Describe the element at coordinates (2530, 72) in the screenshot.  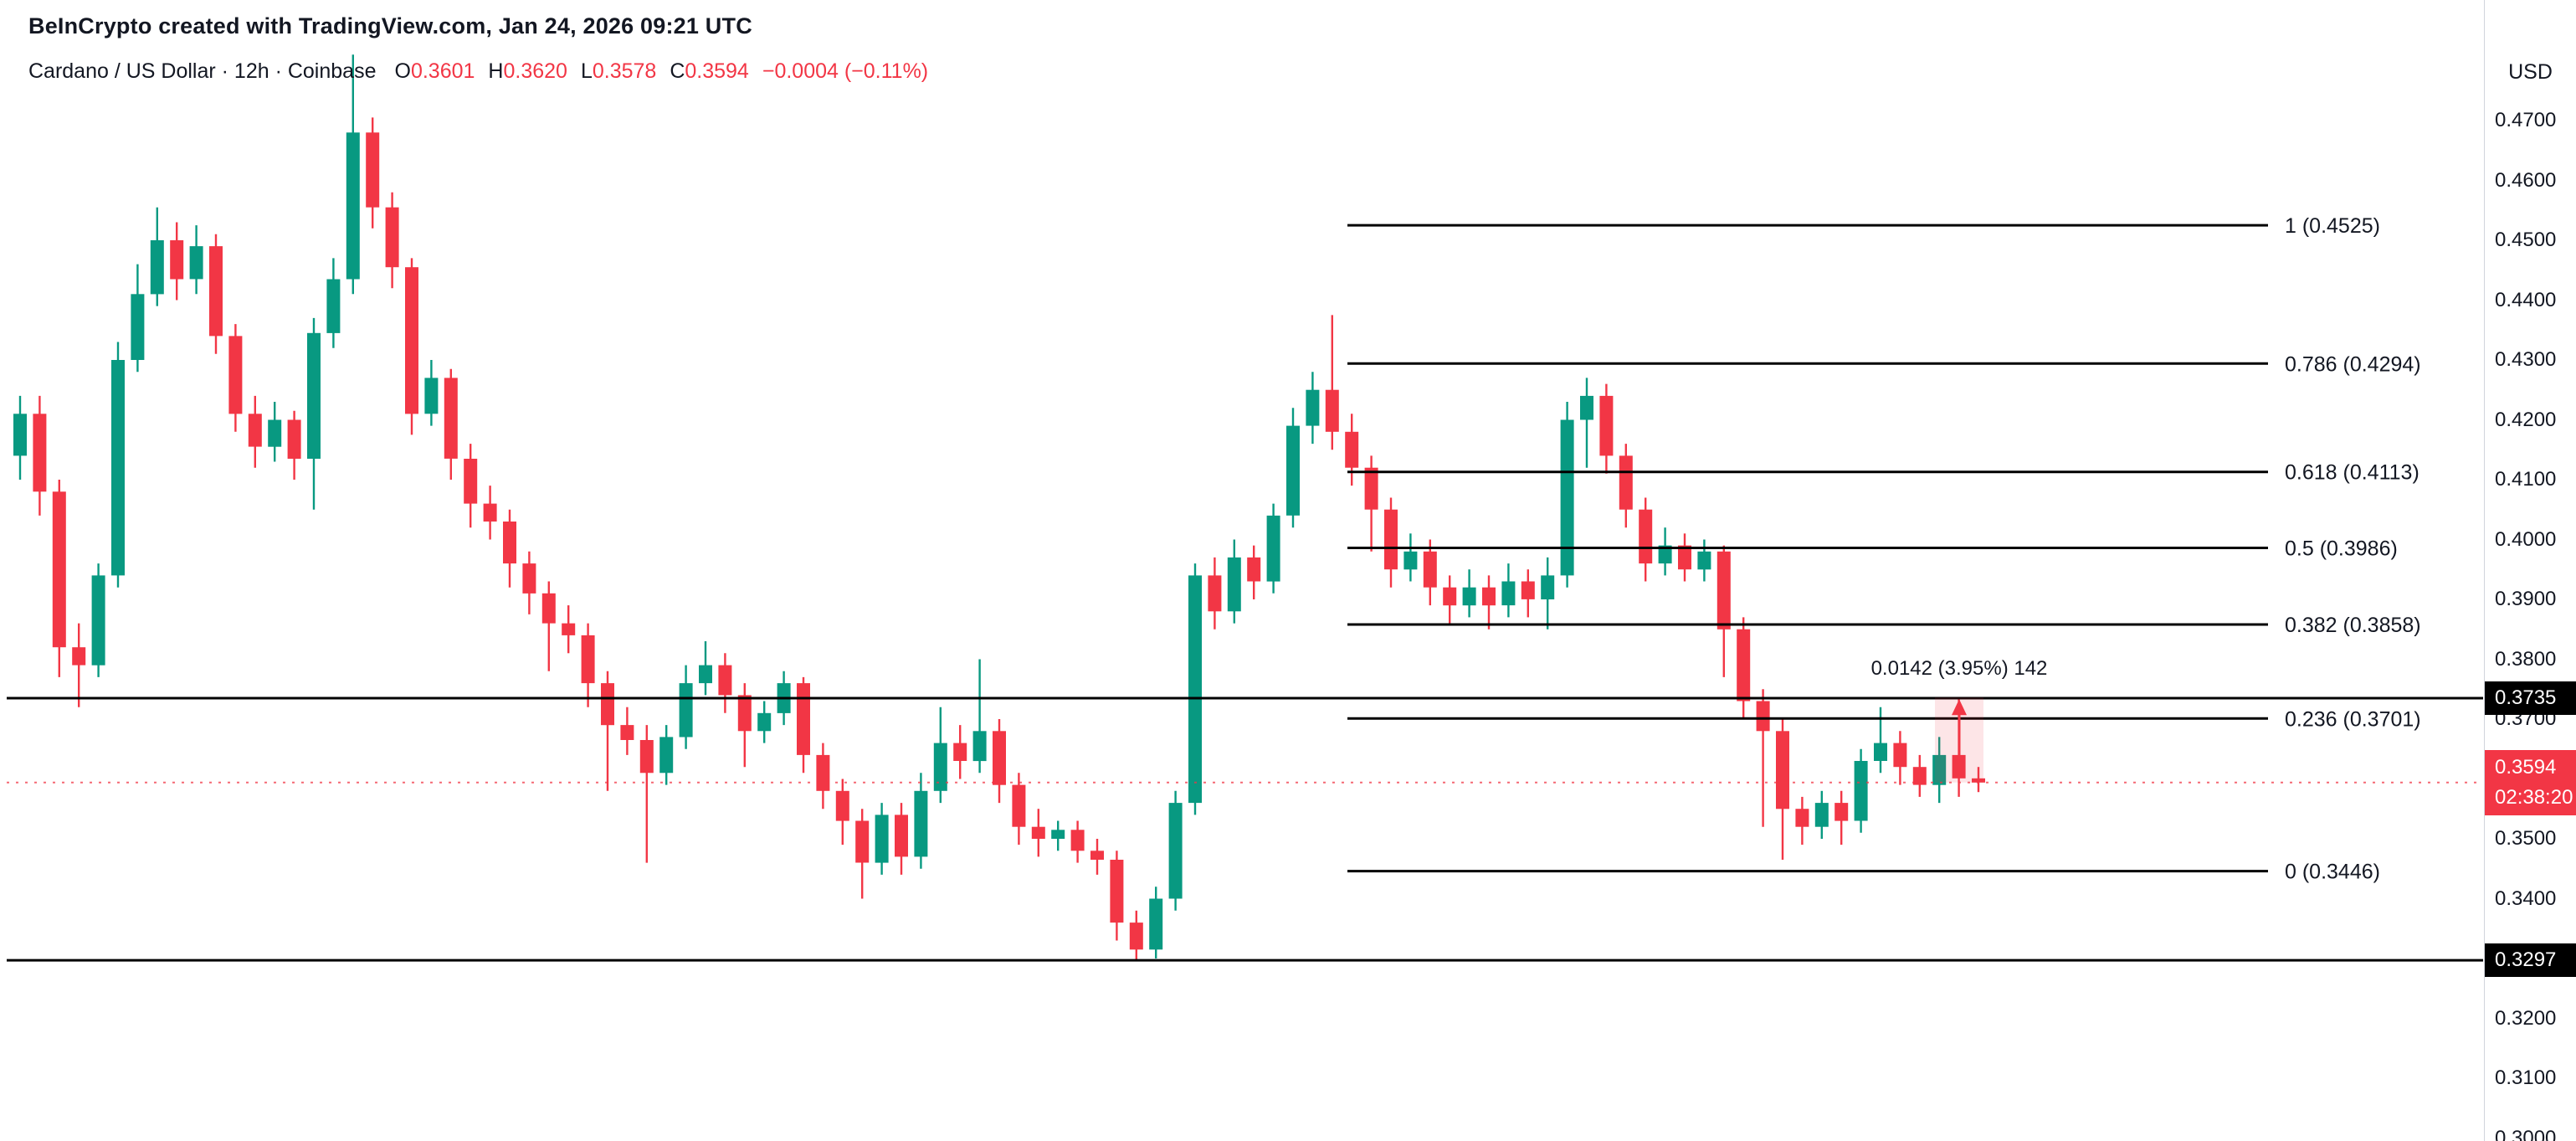
I see `currency-toggle: USD` at that location.